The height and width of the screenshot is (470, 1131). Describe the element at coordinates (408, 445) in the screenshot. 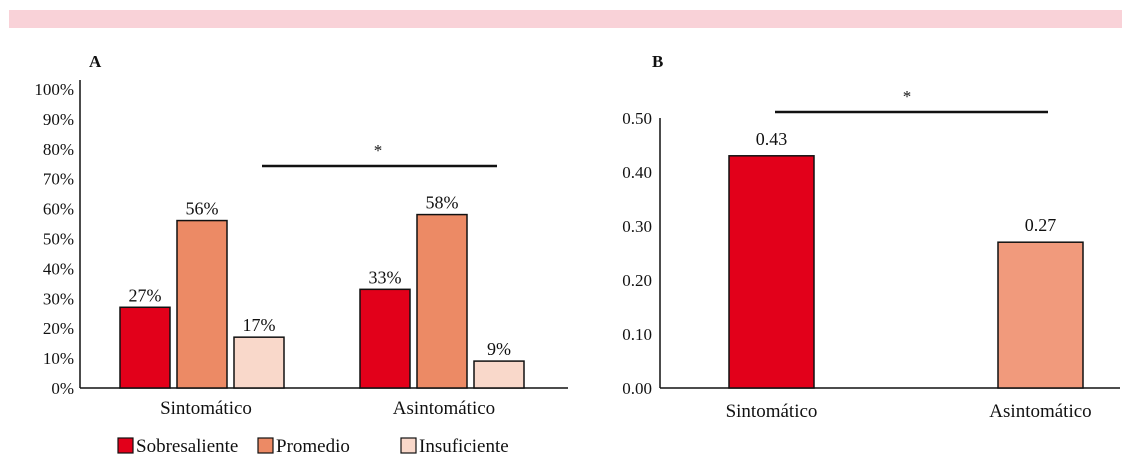

I see `legend-swatch-insuficiente` at that location.